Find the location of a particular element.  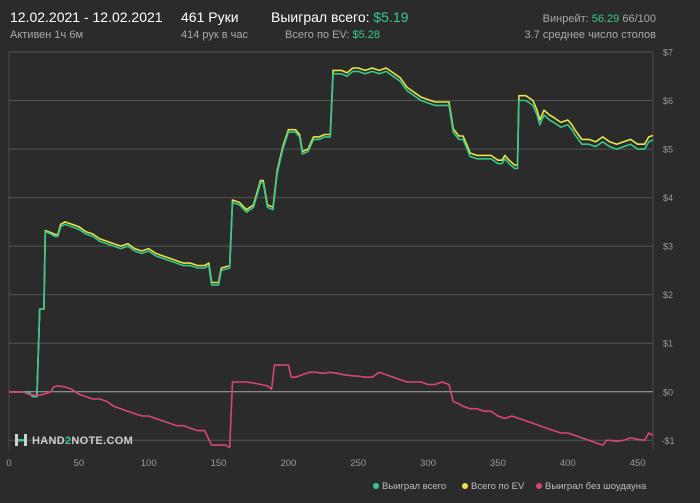

ev-total-value: $5.28 is located at coordinates (366, 35).